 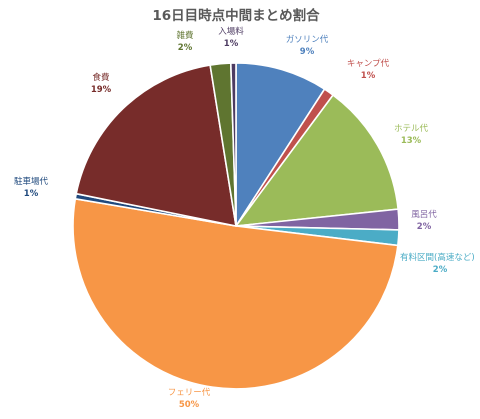 What do you see at coordinates (231, 44) in the screenshot?
I see `slice-percent-10: 1%` at bounding box center [231, 44].